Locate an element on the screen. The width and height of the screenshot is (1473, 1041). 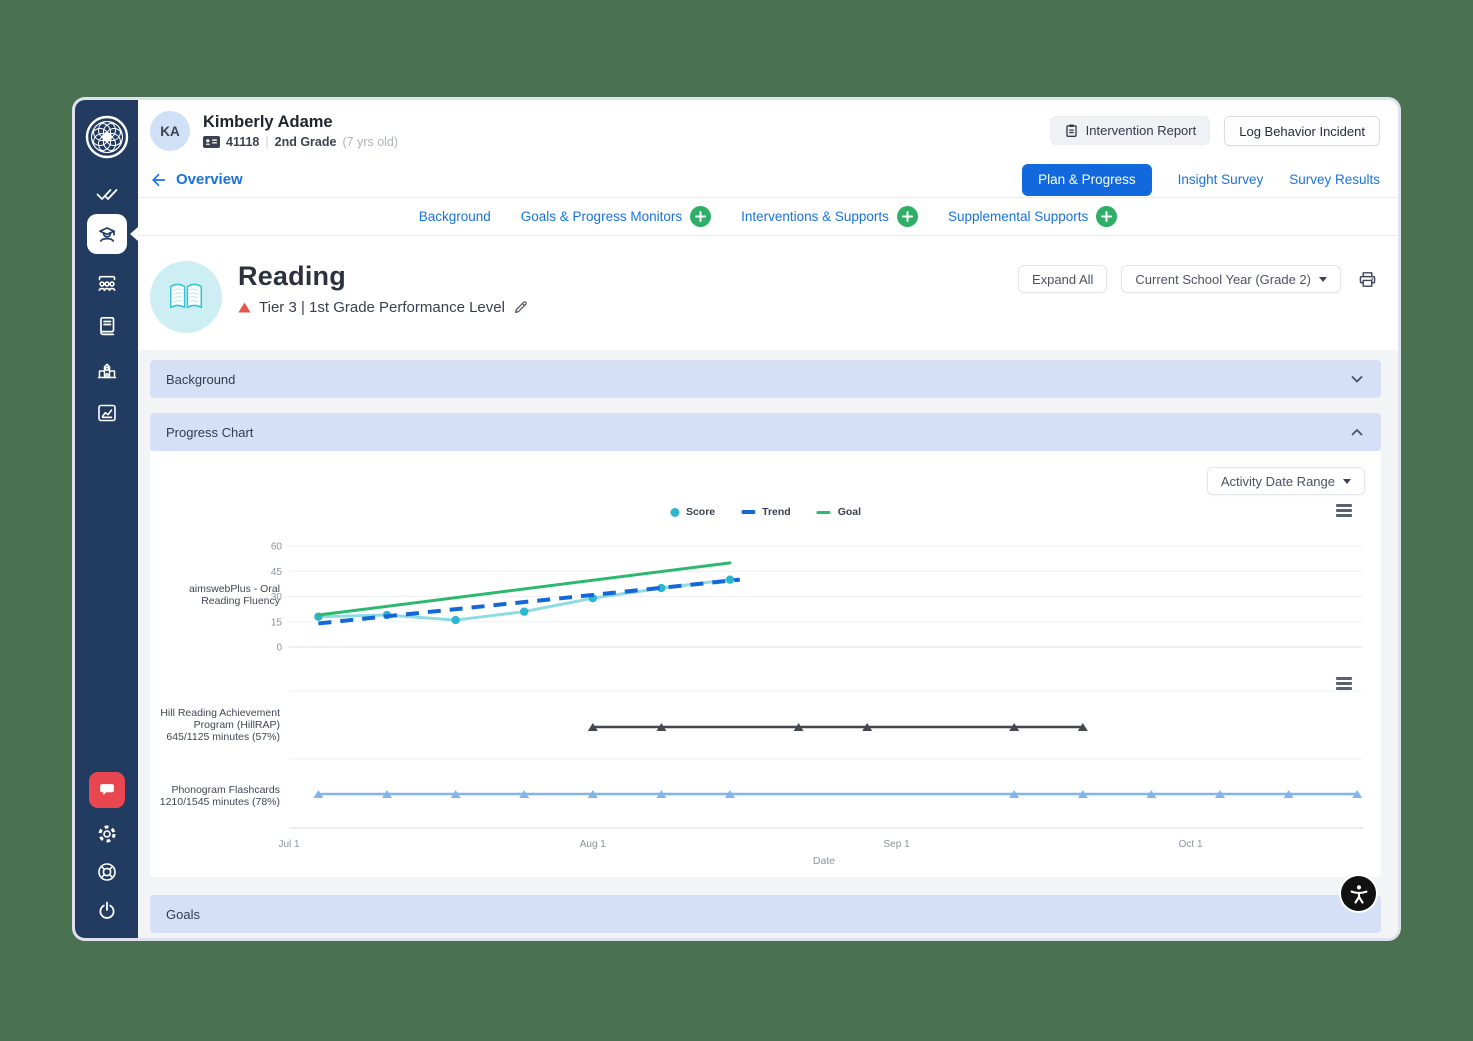
legend-score-label: Score is located at coordinates (700, 512).